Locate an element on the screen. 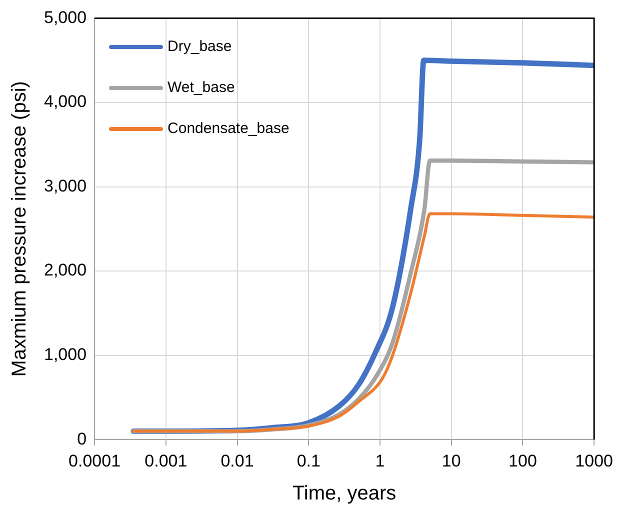  legend-label: Wet_base is located at coordinates (201, 87).